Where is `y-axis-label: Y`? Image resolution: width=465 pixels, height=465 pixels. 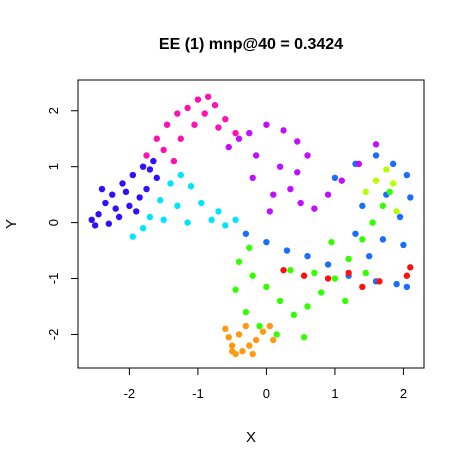
y-axis-label: Y is located at coordinates (11, 224).